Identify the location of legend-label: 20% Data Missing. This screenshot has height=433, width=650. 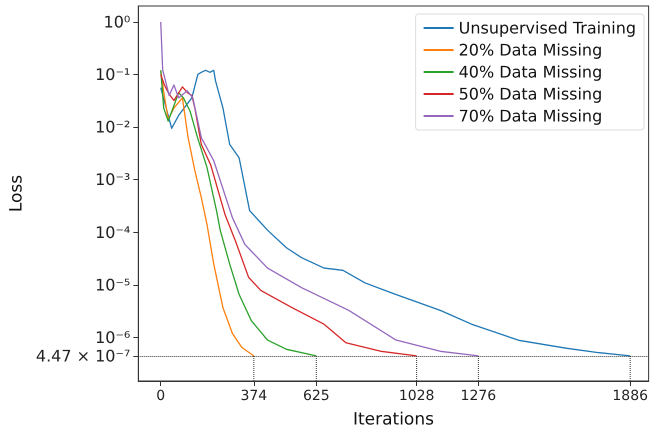
(530, 50).